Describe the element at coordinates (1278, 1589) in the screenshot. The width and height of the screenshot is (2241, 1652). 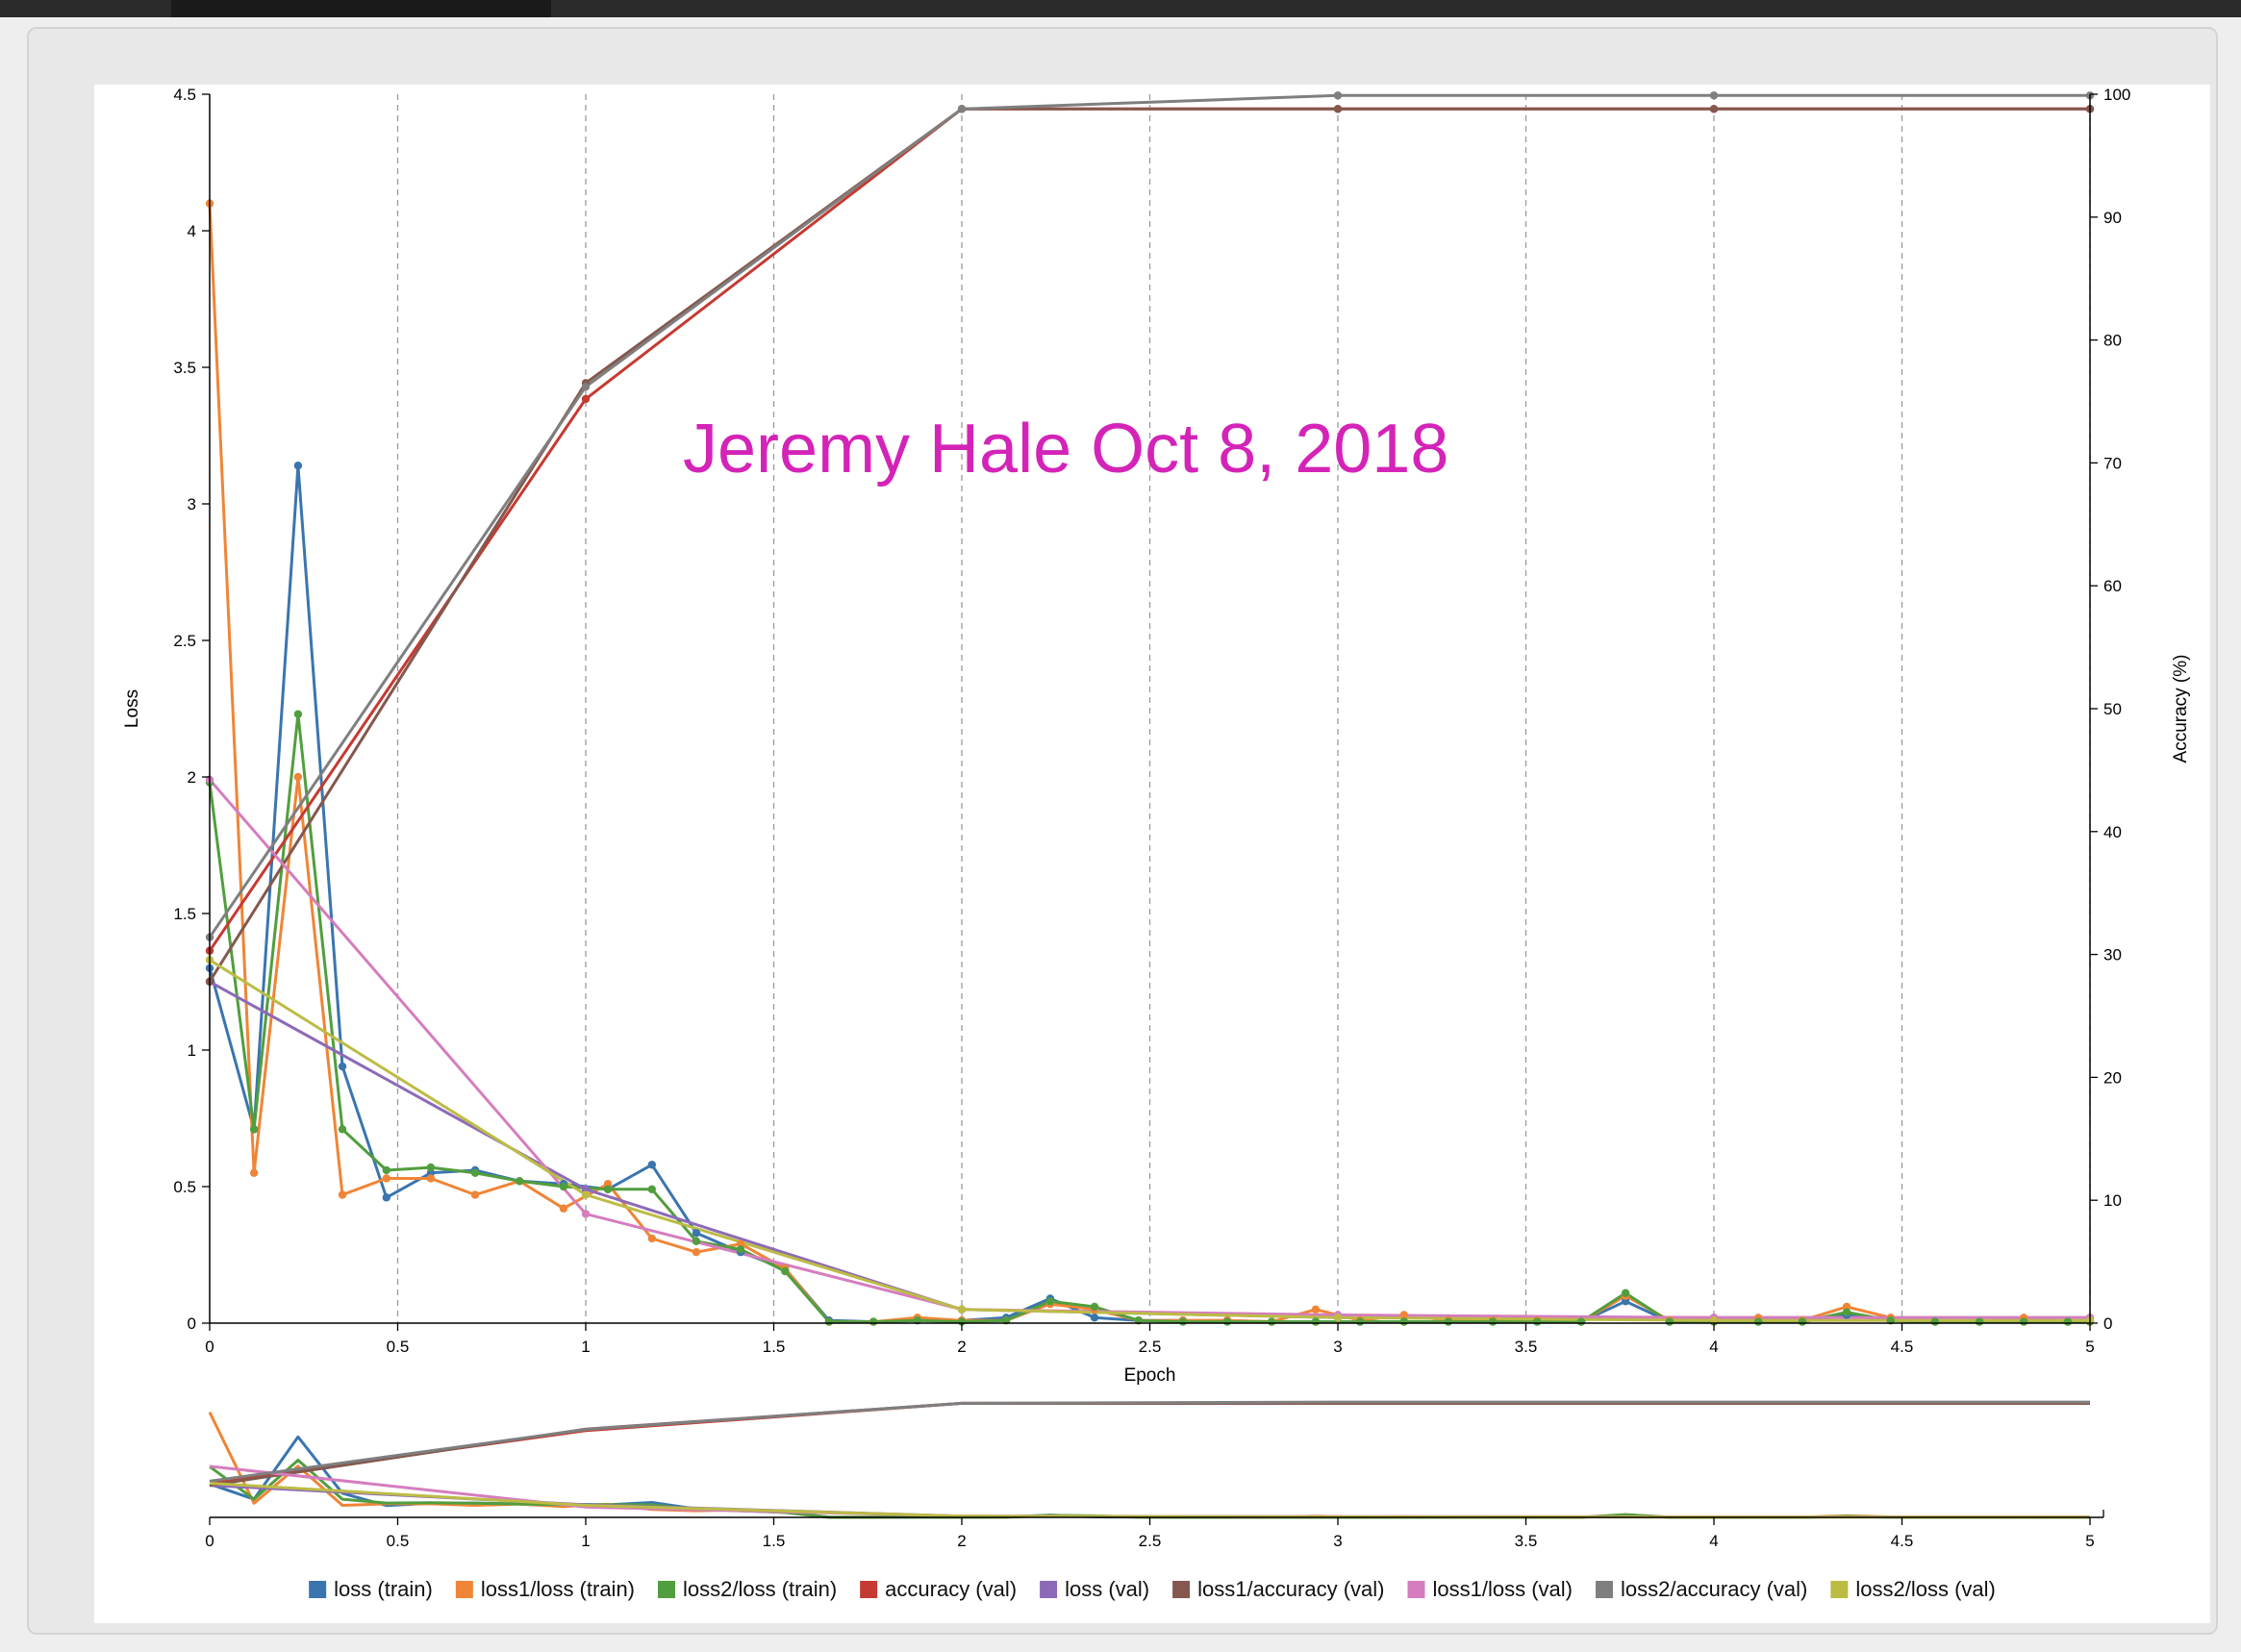
I see `legend-item: loss1/accuracy (val)` at that location.